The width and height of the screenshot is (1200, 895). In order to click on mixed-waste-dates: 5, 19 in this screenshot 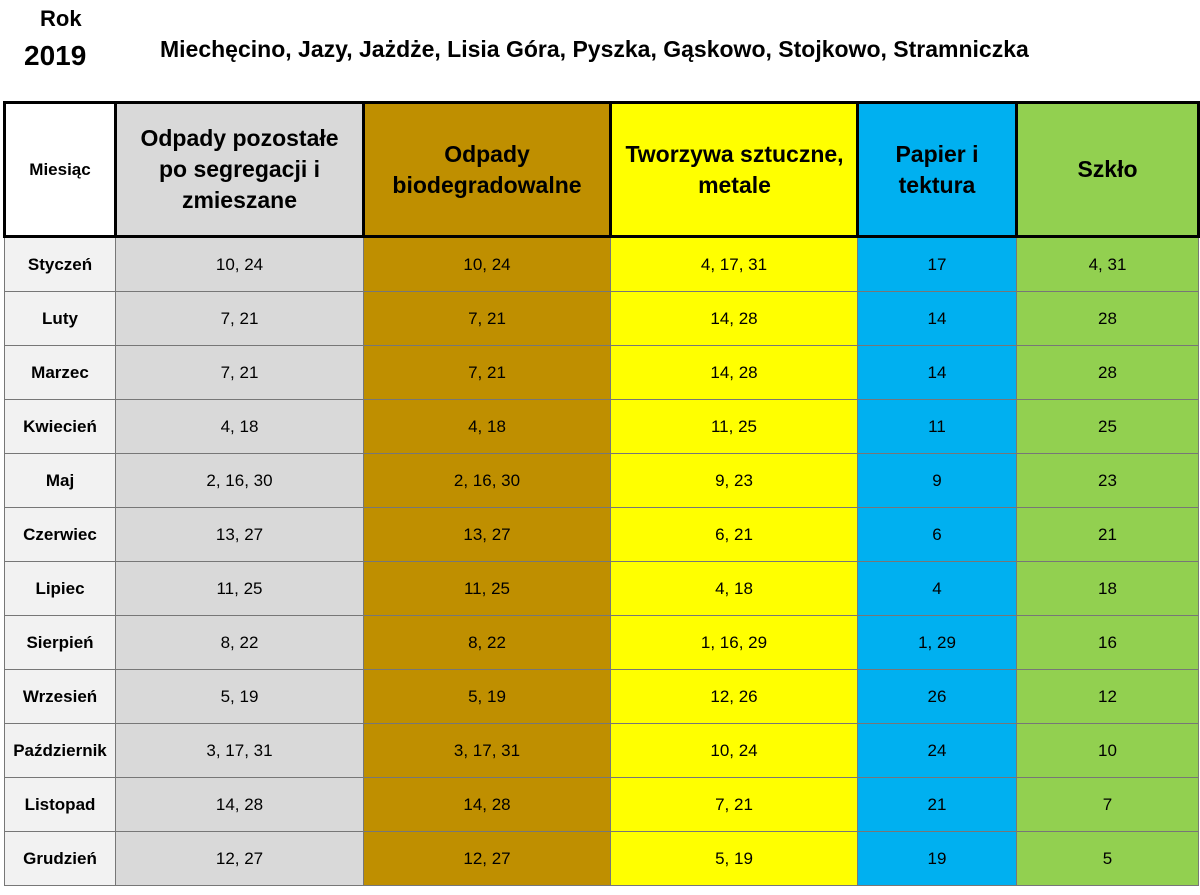, I will do `click(239, 696)`.